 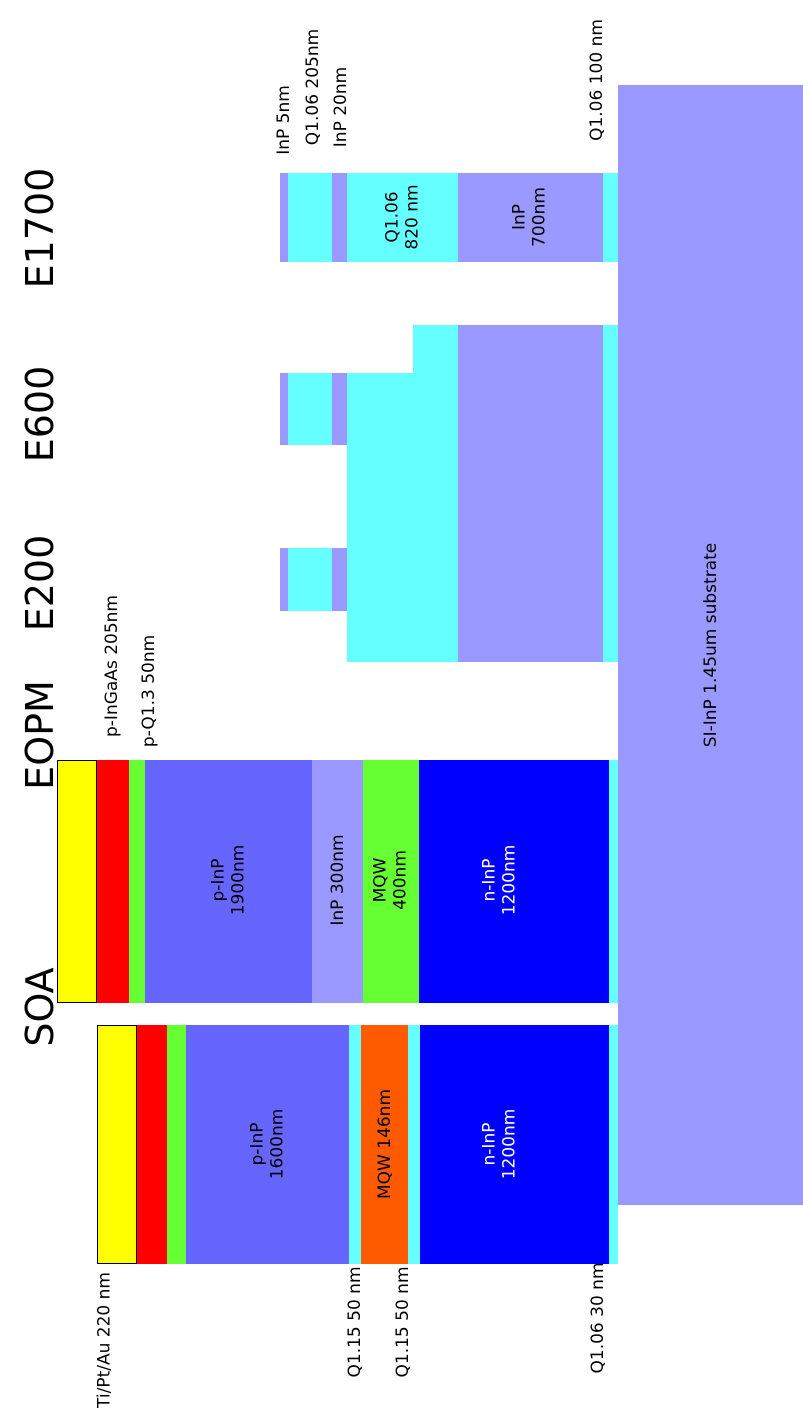 I want to click on eopm-p-inp-label: p-InP 1900nm, so click(x=228, y=880).